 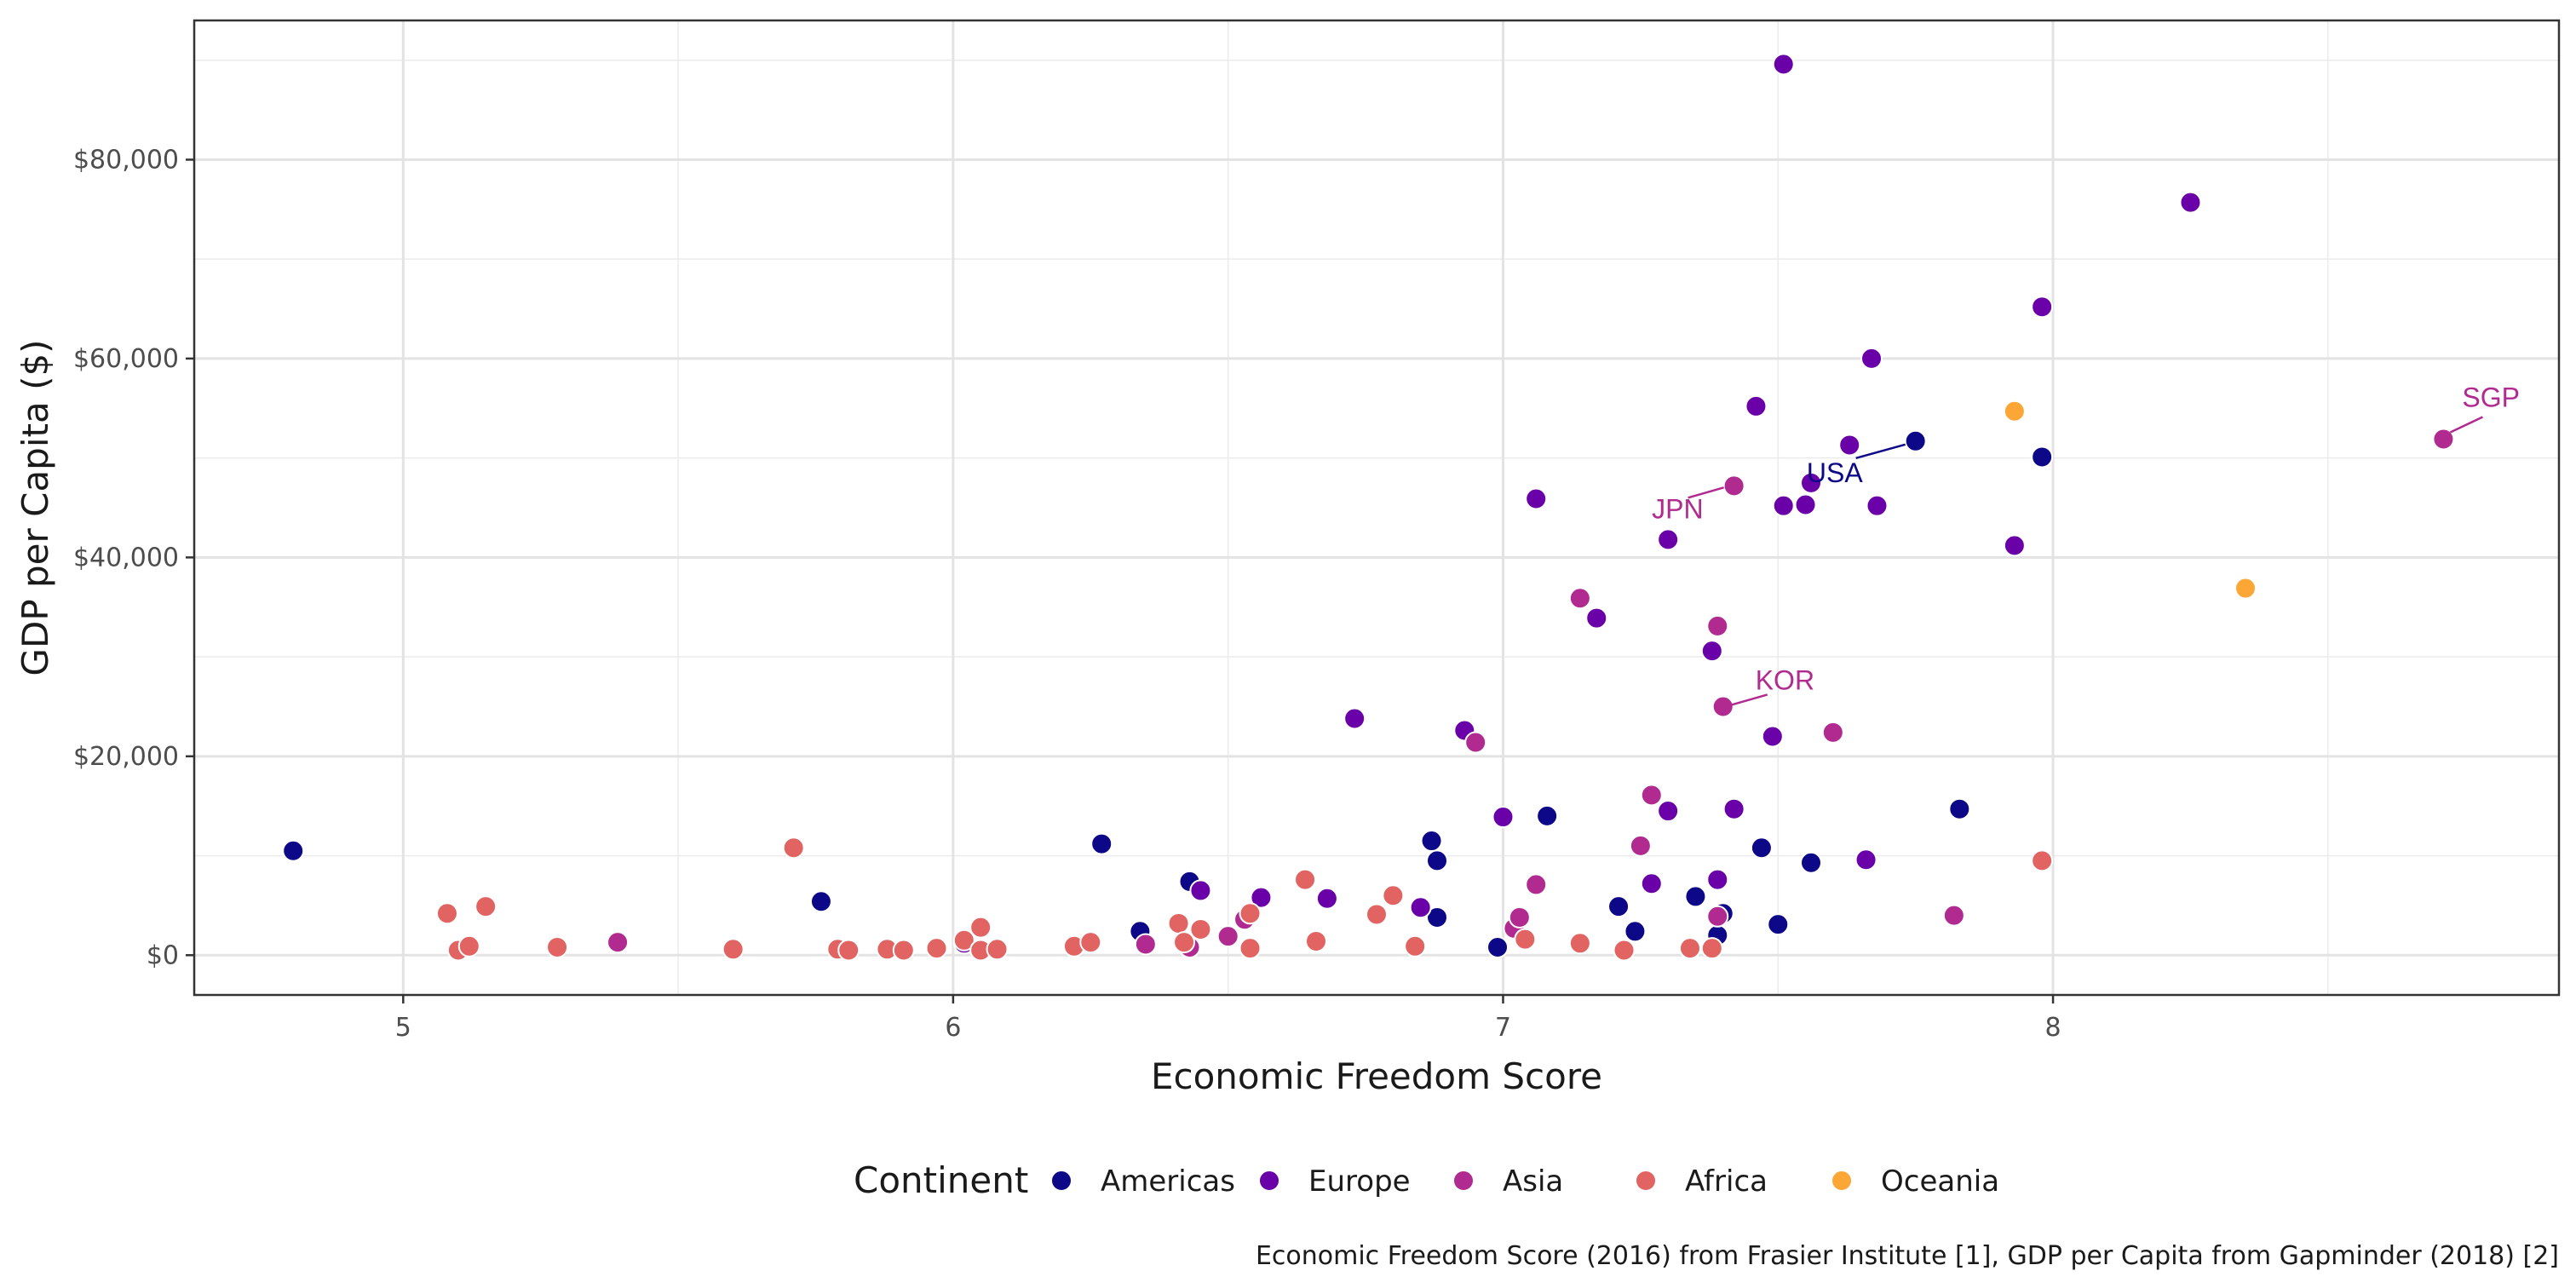 I want to click on x-axis-title: Economic Freedom Score, so click(x=1377, y=1076).